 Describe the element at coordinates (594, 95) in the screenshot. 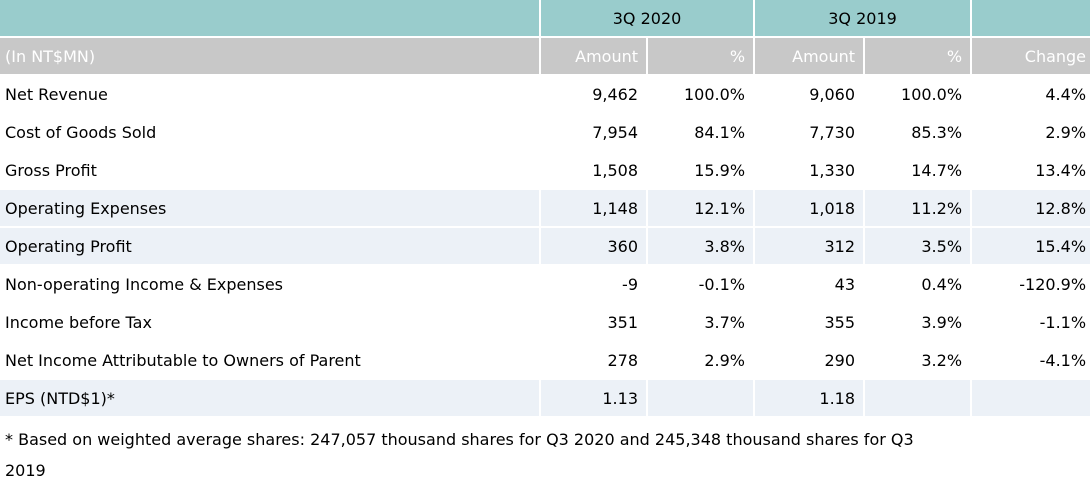

I see `cell-amount-2020: 9,462` at that location.